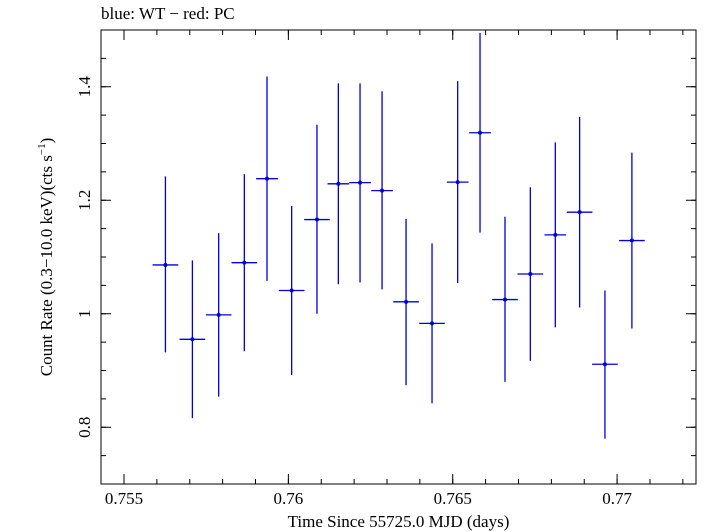 The height and width of the screenshot is (532, 709). I want to click on y-axis-label-main: Count Rate (0.3−10.0 keV)(cts s, so click(46, 265).